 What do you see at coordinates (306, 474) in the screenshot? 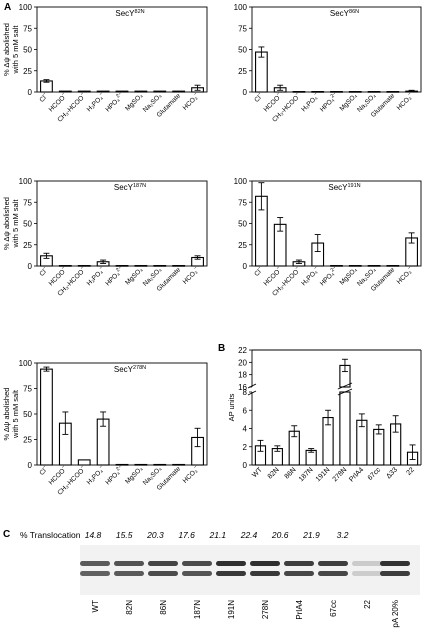
I see `category-label: 187N` at bounding box center [306, 474].